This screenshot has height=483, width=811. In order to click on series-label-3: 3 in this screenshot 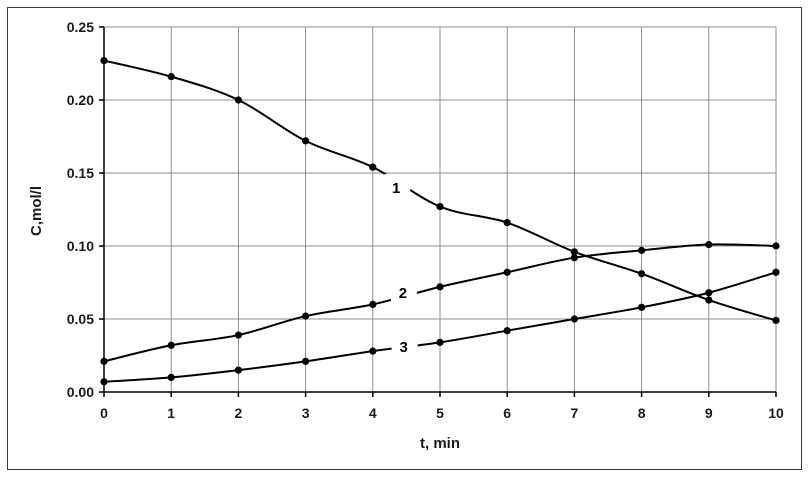, I will do `click(403, 347)`.